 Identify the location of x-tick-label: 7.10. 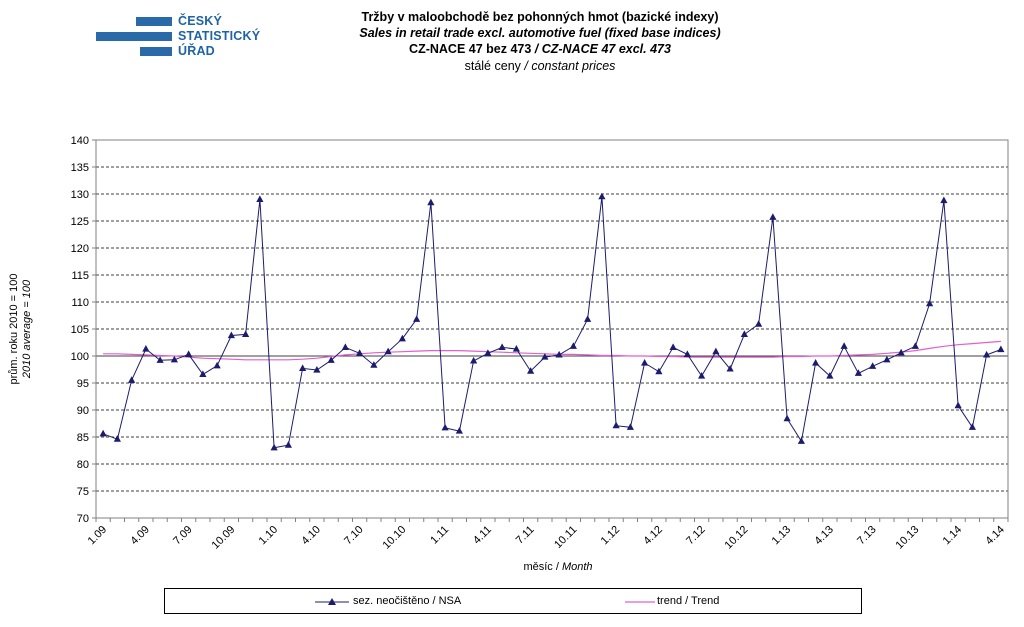
(354, 536).